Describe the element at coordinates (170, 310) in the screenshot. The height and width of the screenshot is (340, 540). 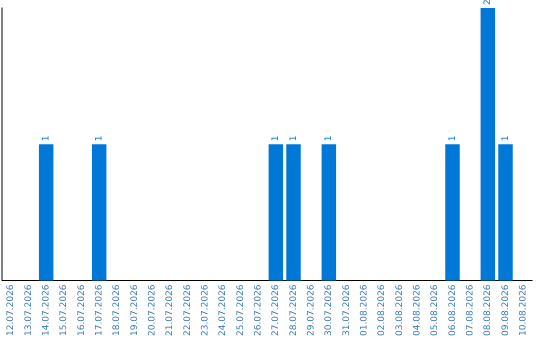
I see `x-tick-label: 21.07.2026` at that location.